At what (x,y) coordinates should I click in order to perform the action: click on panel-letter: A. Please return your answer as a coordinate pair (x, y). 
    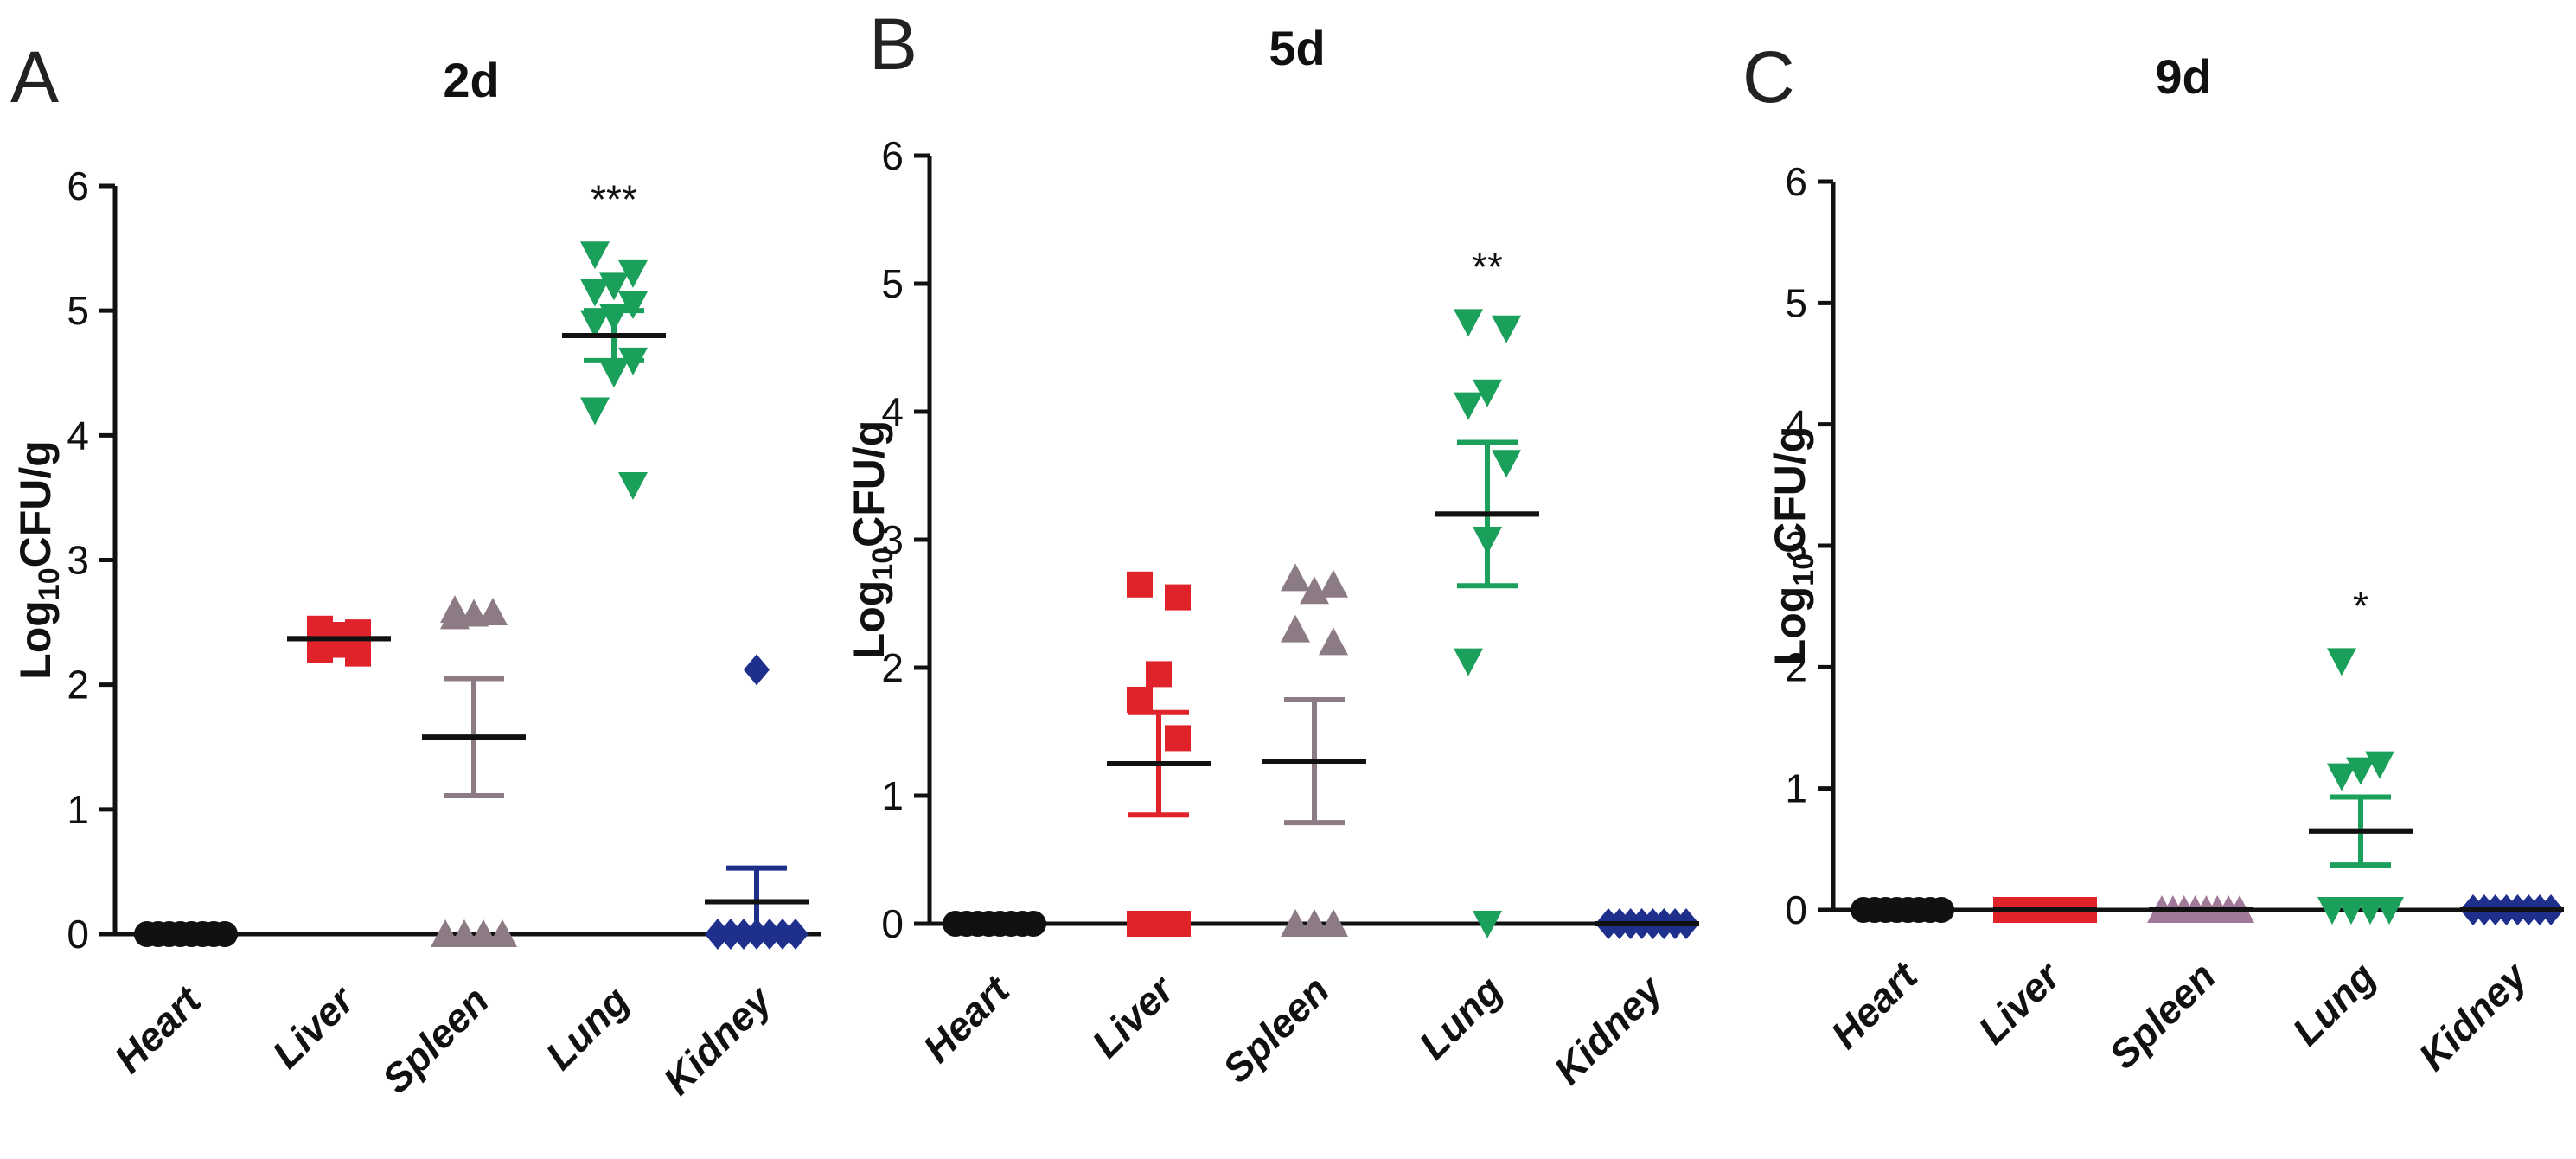
    Looking at the image, I should click on (34, 77).